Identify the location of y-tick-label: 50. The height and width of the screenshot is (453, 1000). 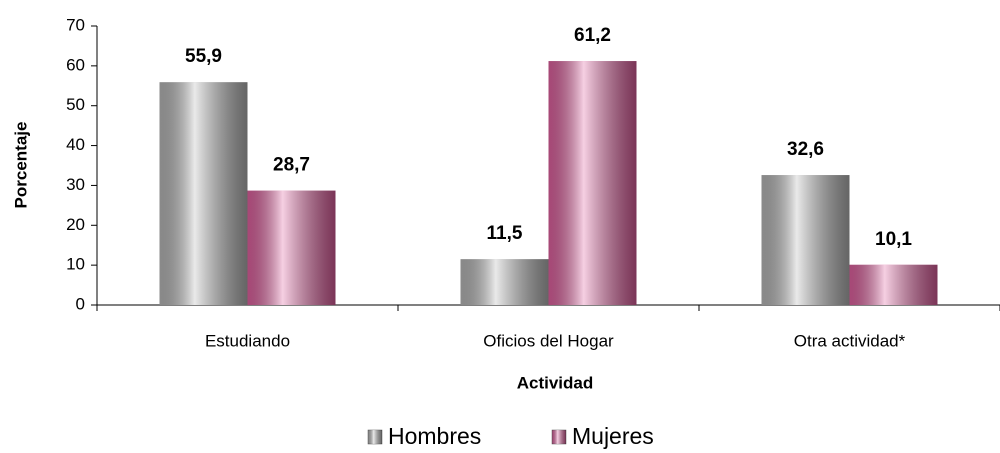
(75, 104).